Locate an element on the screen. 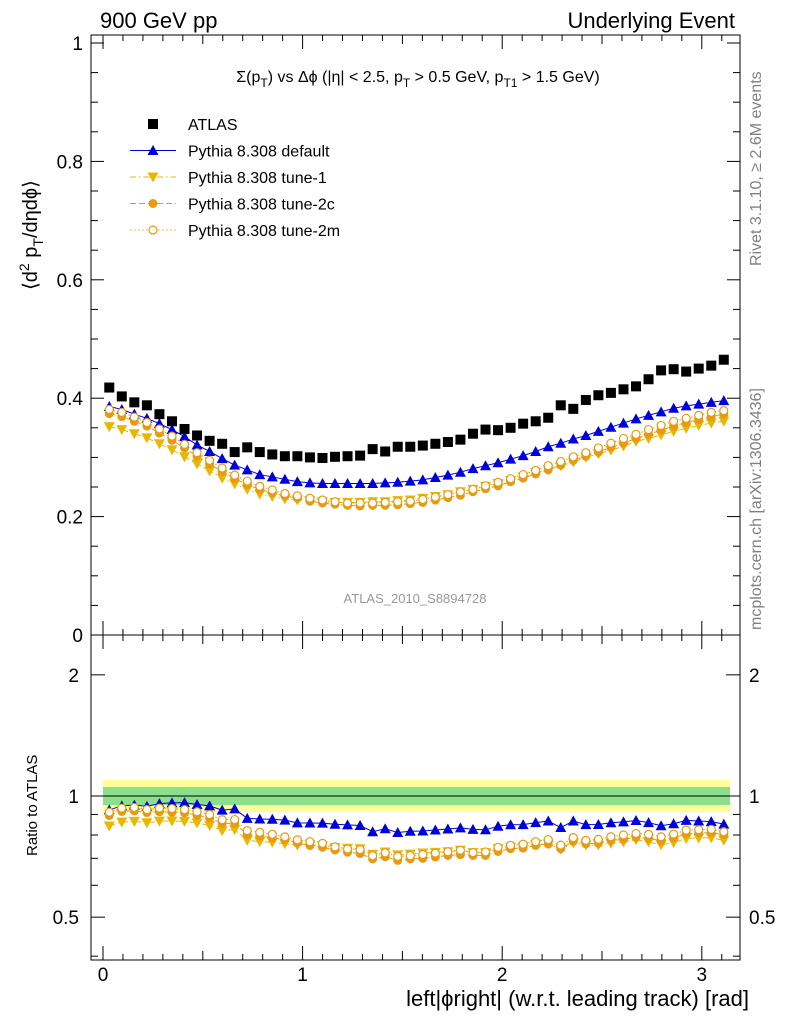 This screenshot has width=786, height=1024. legend-entry: Pythia 8.308 default is located at coordinates (230, 152).